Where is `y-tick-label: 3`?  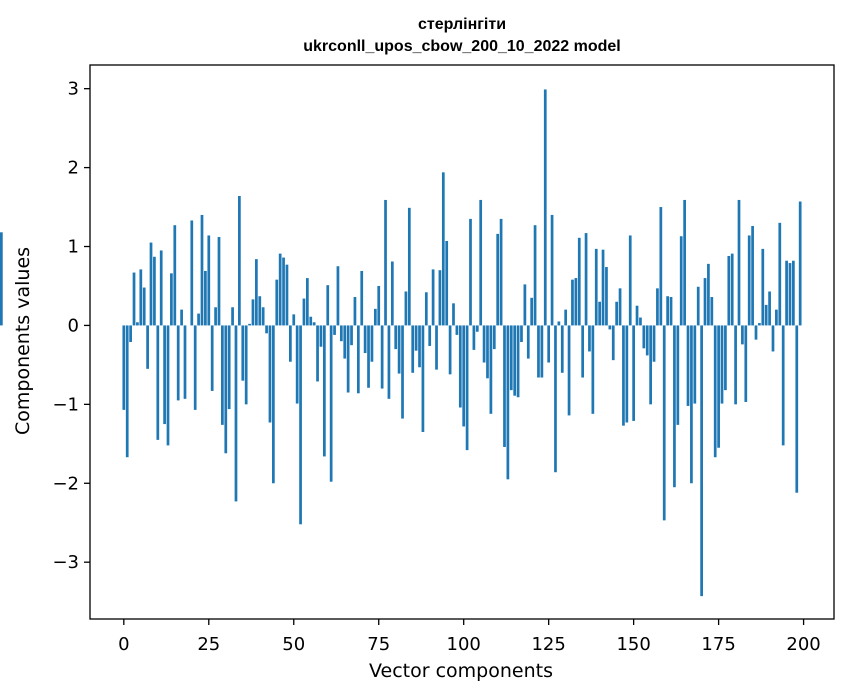
y-tick-label: 3 is located at coordinates (73, 89).